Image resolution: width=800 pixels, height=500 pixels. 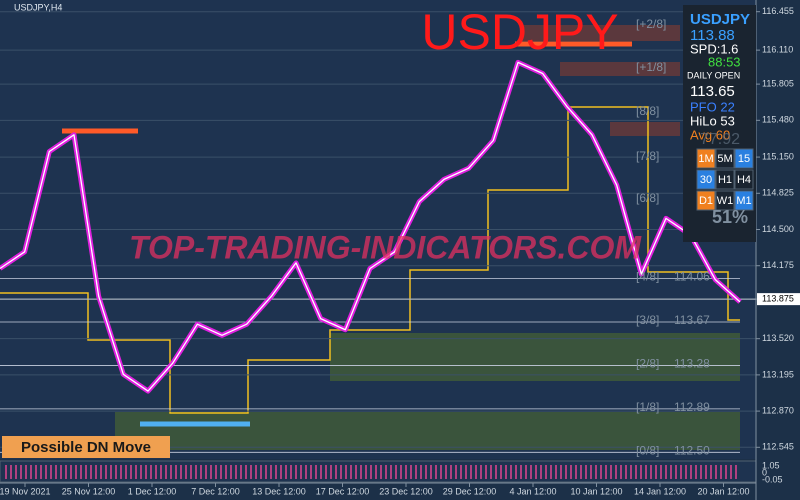 I want to click on x-tick-label: 19 Nov 2021, so click(x=25, y=491).